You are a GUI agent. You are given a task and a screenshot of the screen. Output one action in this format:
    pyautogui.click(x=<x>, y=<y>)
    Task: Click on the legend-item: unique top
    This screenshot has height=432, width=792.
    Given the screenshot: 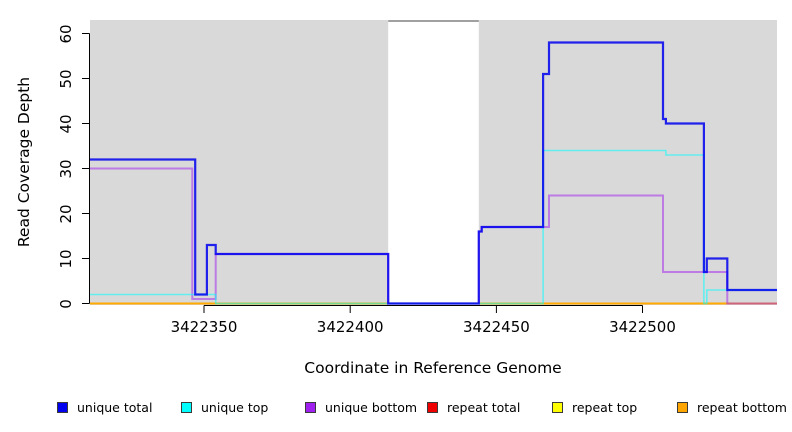 What is the action you would take?
    pyautogui.click(x=224, y=407)
    